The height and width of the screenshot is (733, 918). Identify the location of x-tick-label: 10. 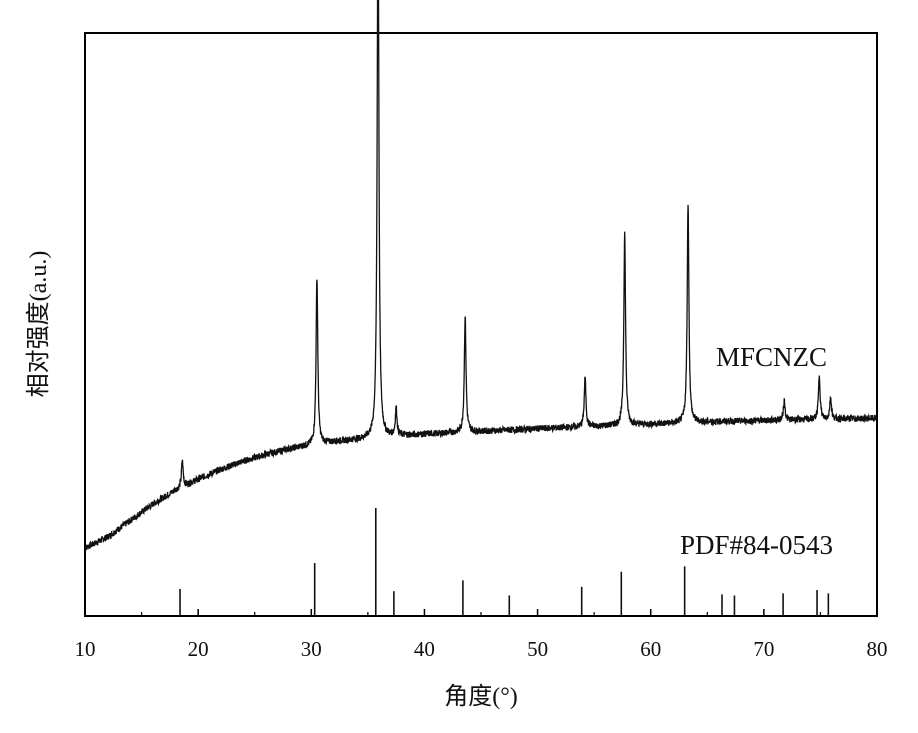
(85, 649).